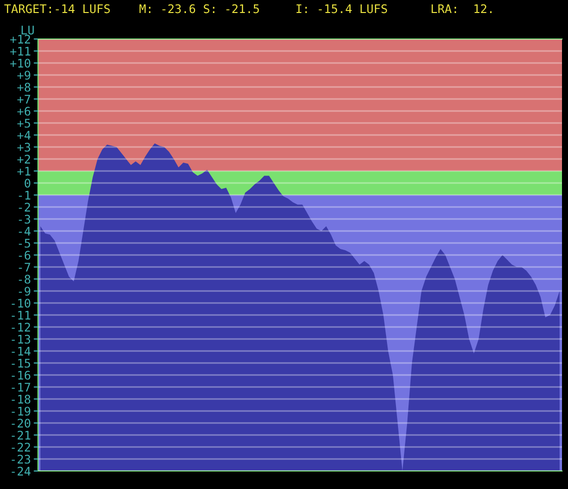 Image resolution: width=568 pixels, height=489 pixels. Describe the element at coordinates (28, 30) in the screenshot. I see `y-axis-title: LU` at that location.